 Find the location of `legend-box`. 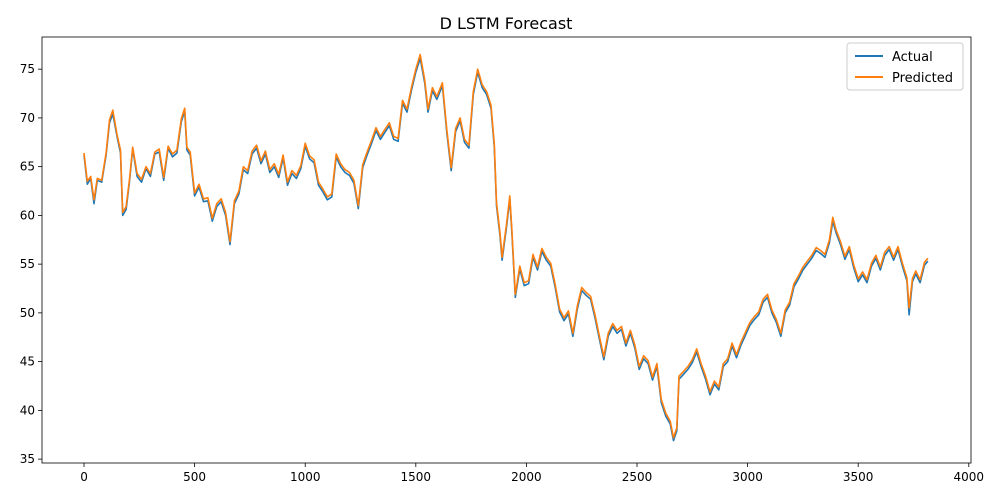

legend-box is located at coordinates (905, 66).